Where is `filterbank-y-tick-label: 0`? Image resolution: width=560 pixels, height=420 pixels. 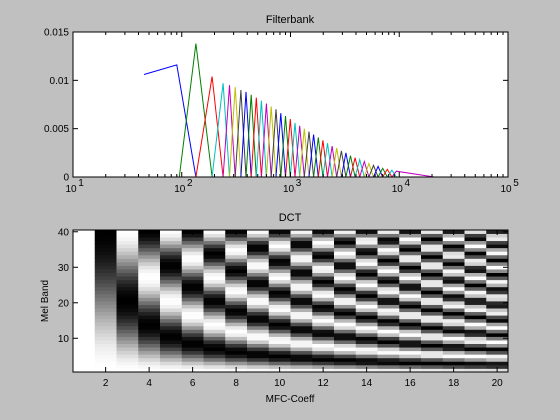 filterbank-y-tick-label: 0 is located at coordinates (66, 178).